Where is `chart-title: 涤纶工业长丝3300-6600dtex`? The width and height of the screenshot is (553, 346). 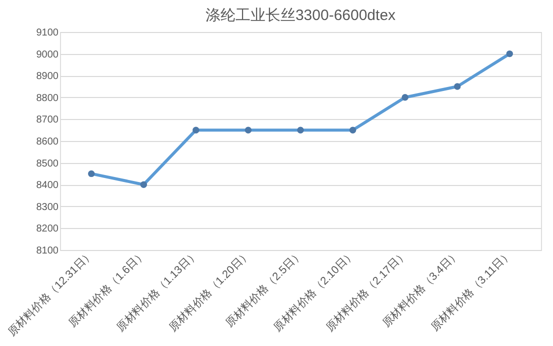 chart-title: 涤纶工业长丝3300-6600dtex is located at coordinates (300, 15).